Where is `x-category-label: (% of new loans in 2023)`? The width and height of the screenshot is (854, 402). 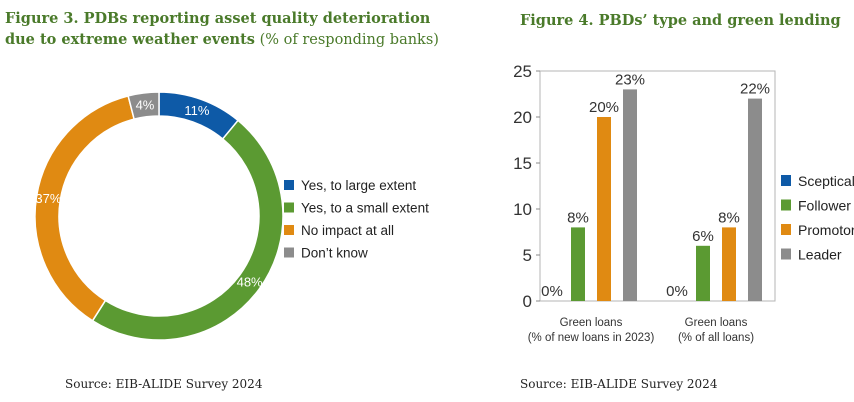
x-category-label: (% of new loans in 2023) is located at coordinates (591, 338).